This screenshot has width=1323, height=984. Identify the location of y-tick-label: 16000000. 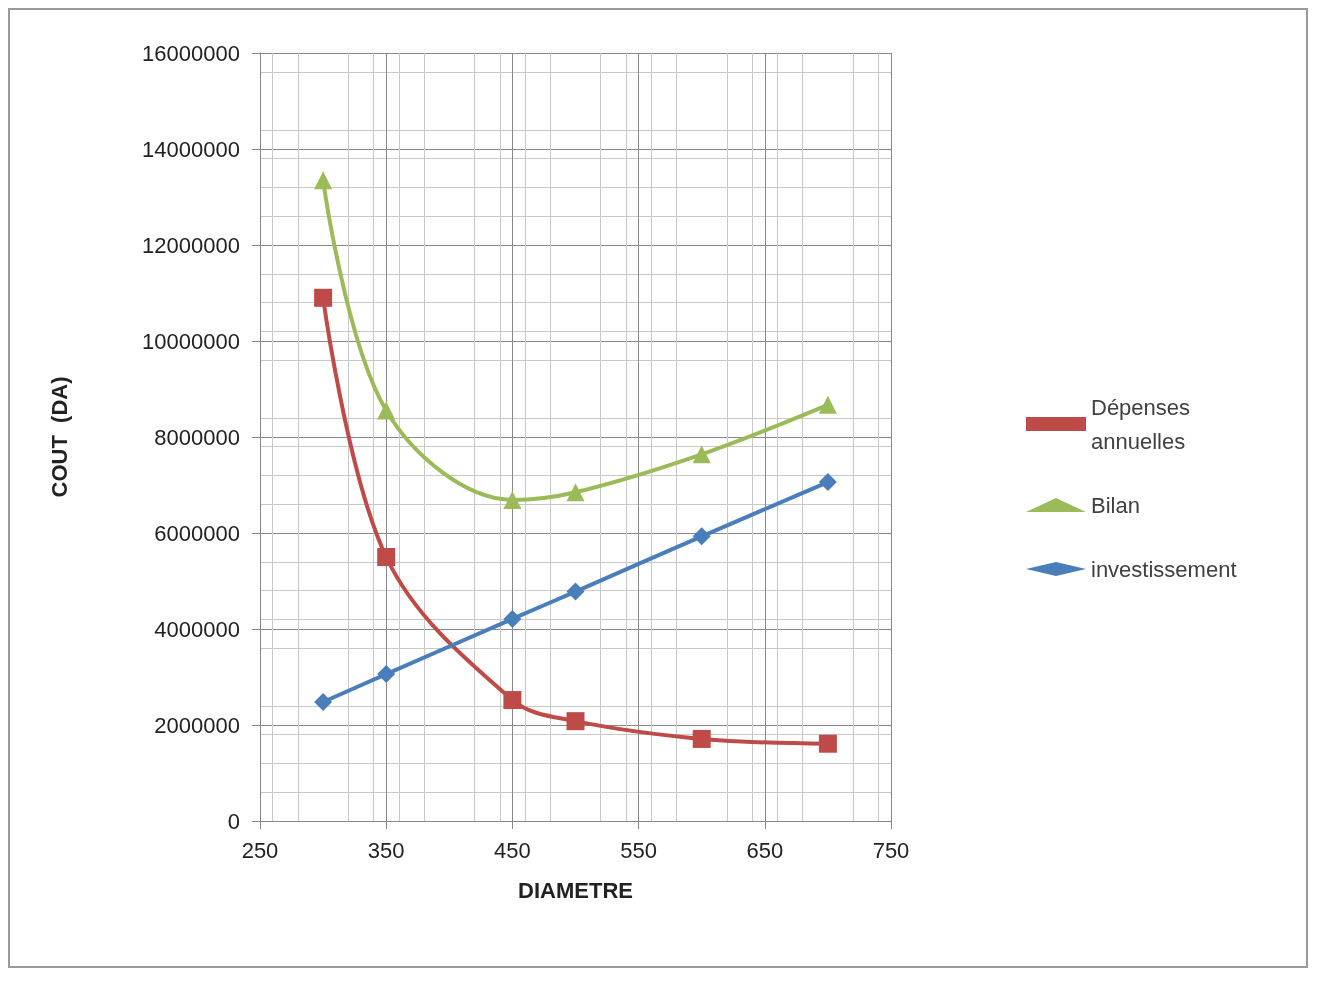
(191, 53).